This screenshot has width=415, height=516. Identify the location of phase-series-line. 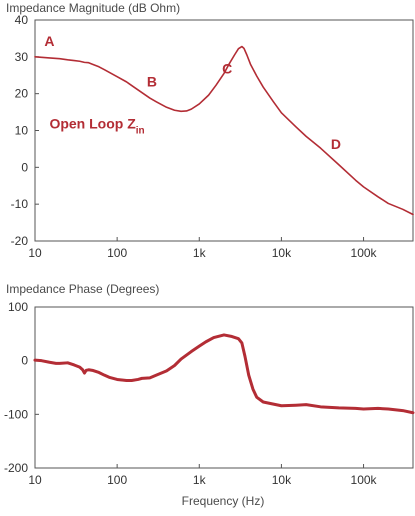
(224, 374).